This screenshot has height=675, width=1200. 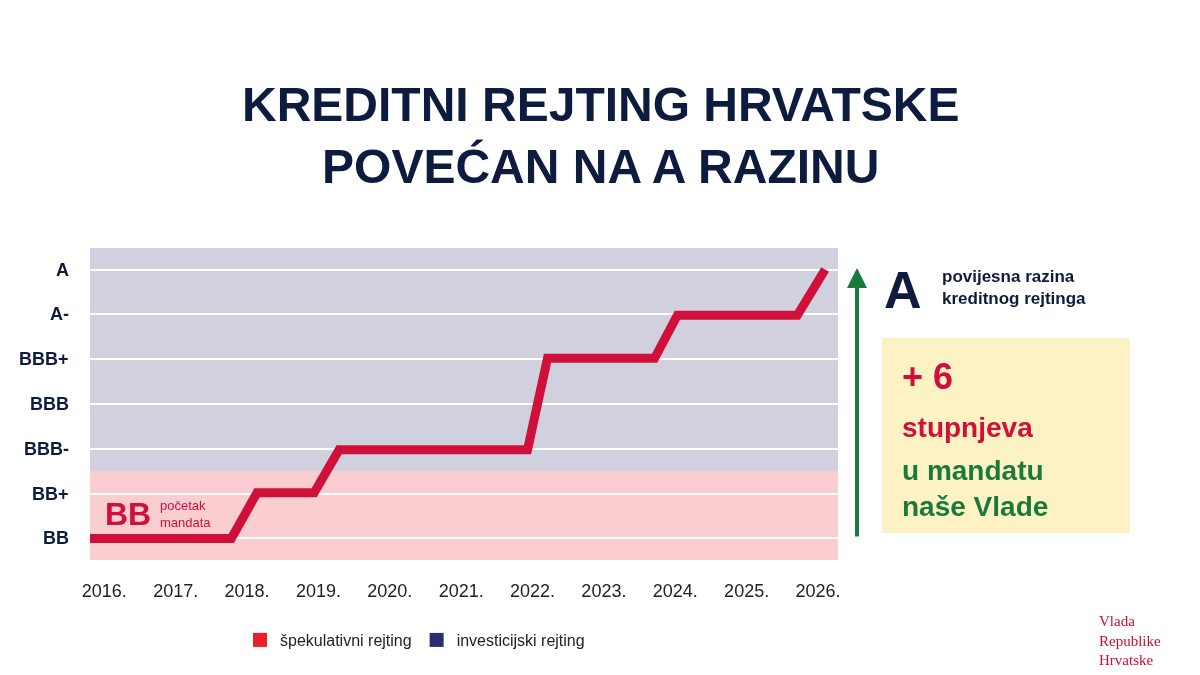 What do you see at coordinates (747, 591) in the screenshot?
I see `x-tick-label: 2025.` at bounding box center [747, 591].